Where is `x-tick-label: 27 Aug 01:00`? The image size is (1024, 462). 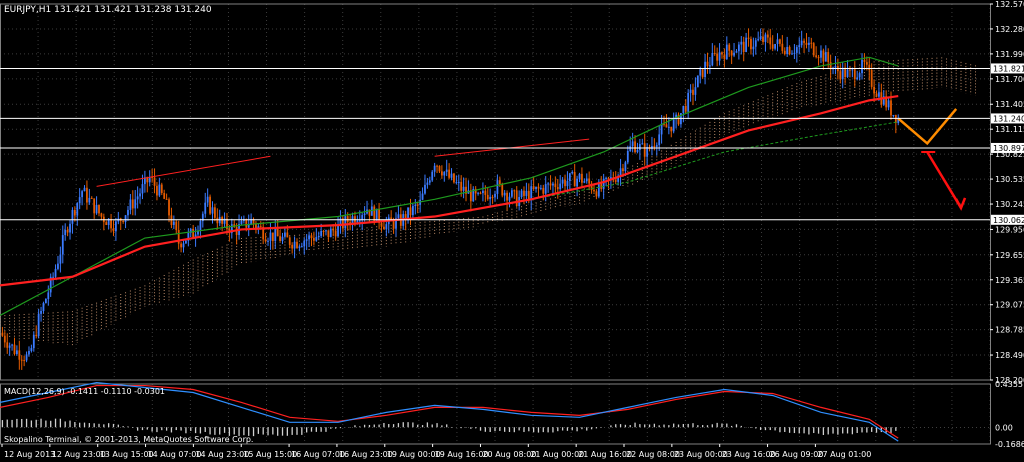
x-tick-label: 27 Aug 01:00 is located at coordinates (844, 454).